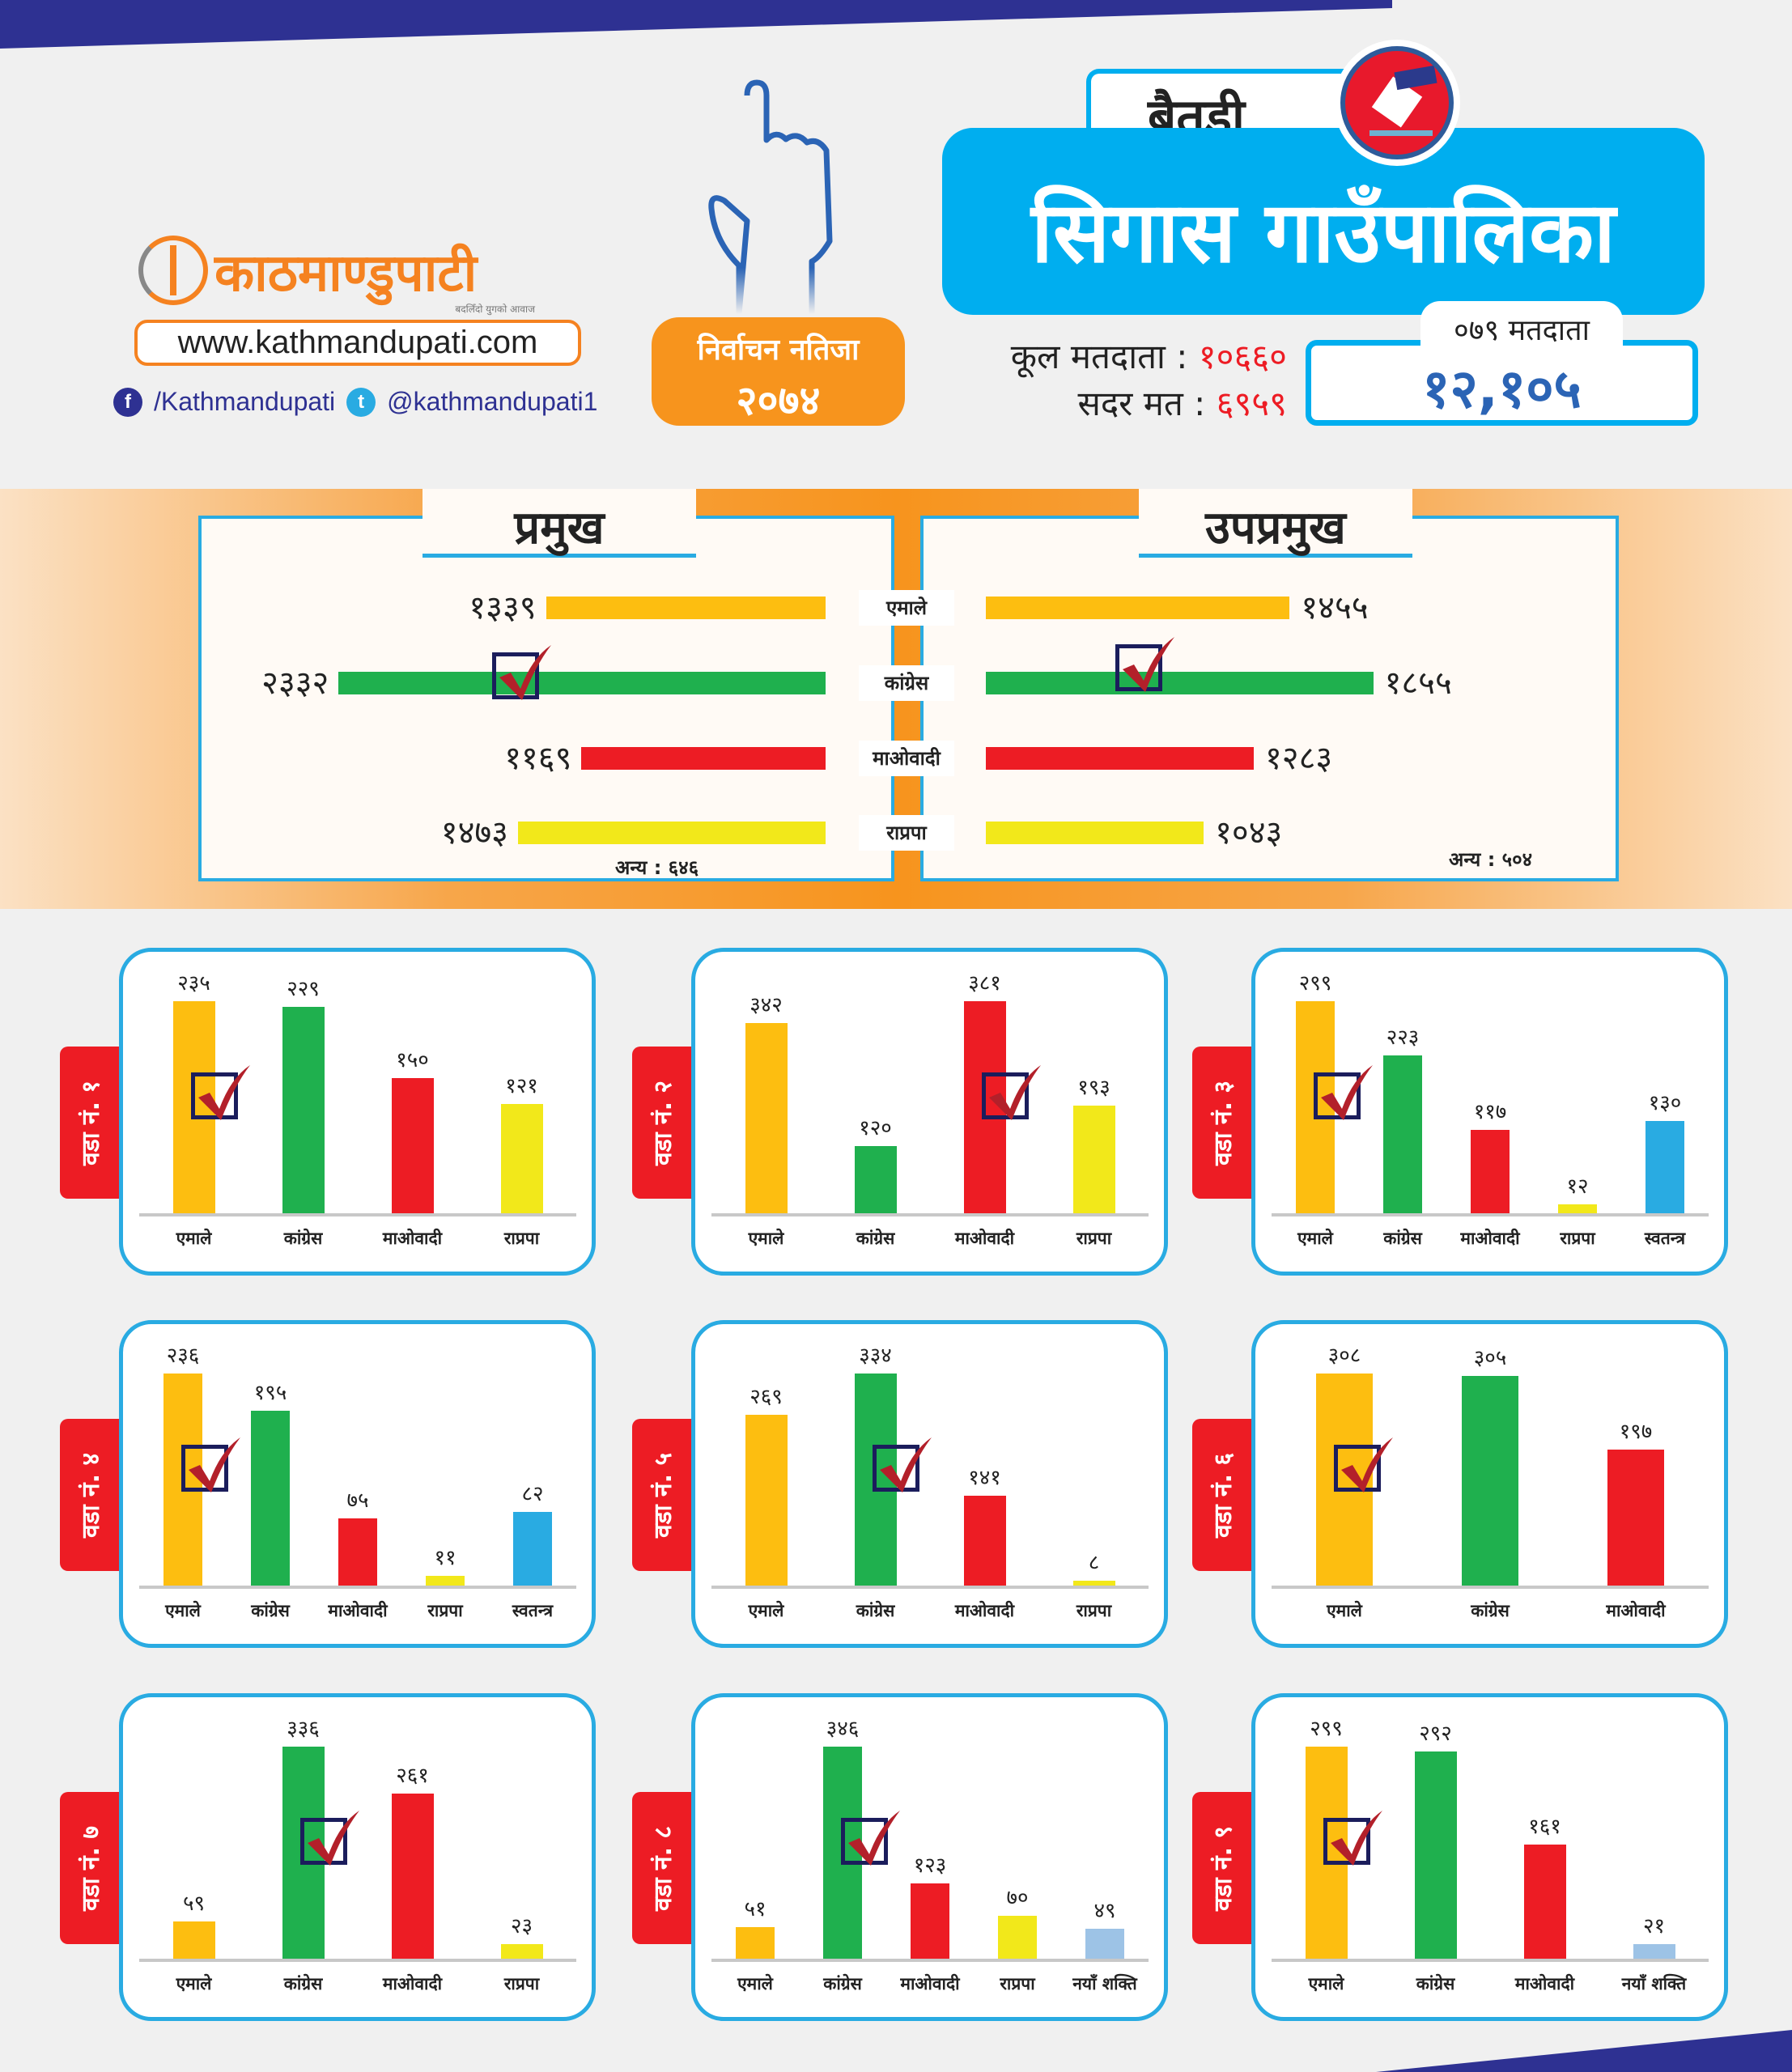 This screenshot has width=1792, height=2072. What do you see at coordinates (1636, 1432) in the screenshot?
I see `ward-bar-value: १९७` at bounding box center [1636, 1432].